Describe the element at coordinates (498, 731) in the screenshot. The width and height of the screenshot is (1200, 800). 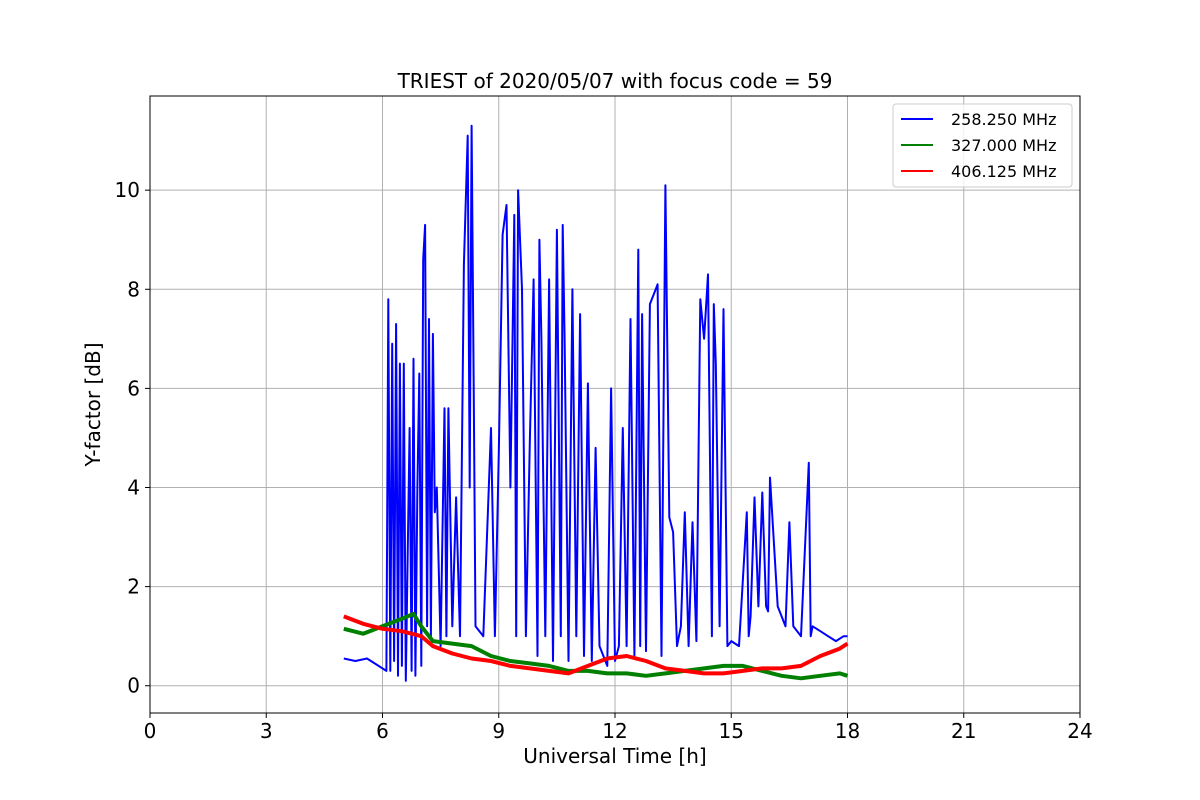
I see `x-tick-label: 9` at that location.